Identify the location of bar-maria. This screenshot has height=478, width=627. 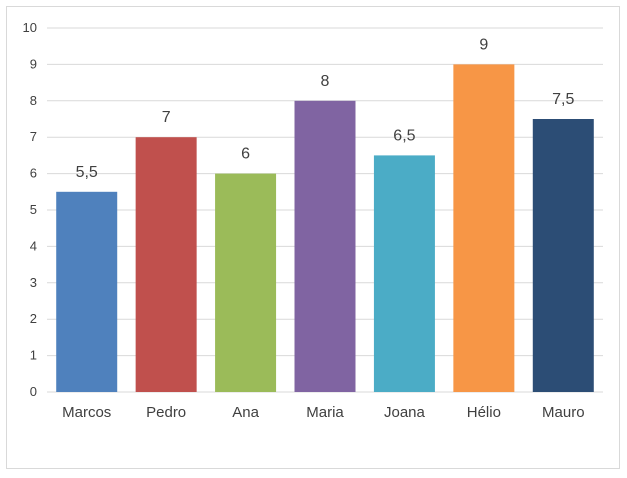
(325, 246).